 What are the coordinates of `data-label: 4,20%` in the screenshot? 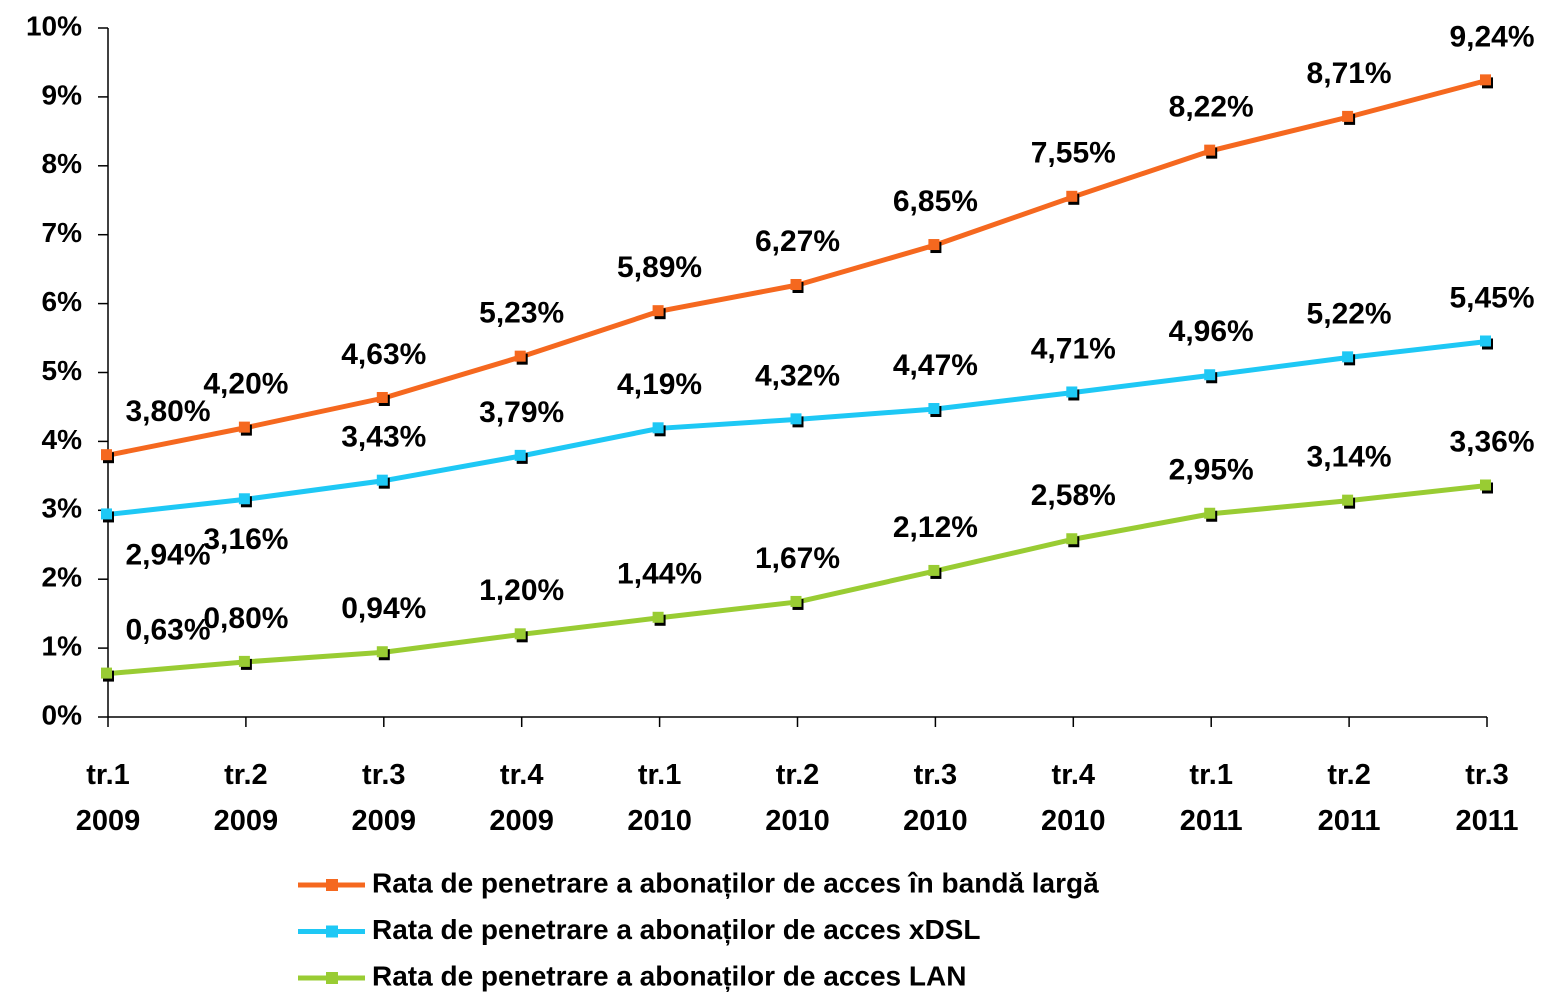 It's located at (245, 384).